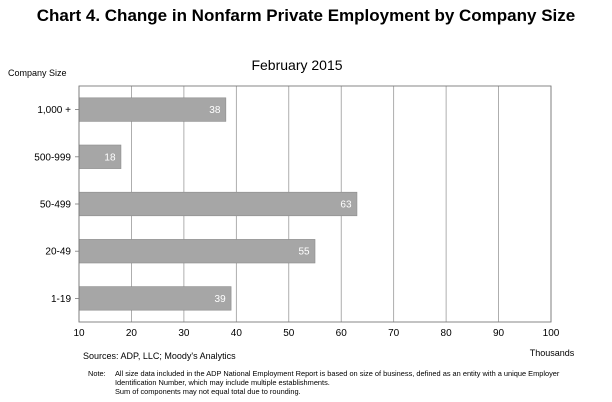 This screenshot has height=402, width=612. I want to click on x-tick-label: 60, so click(342, 333).